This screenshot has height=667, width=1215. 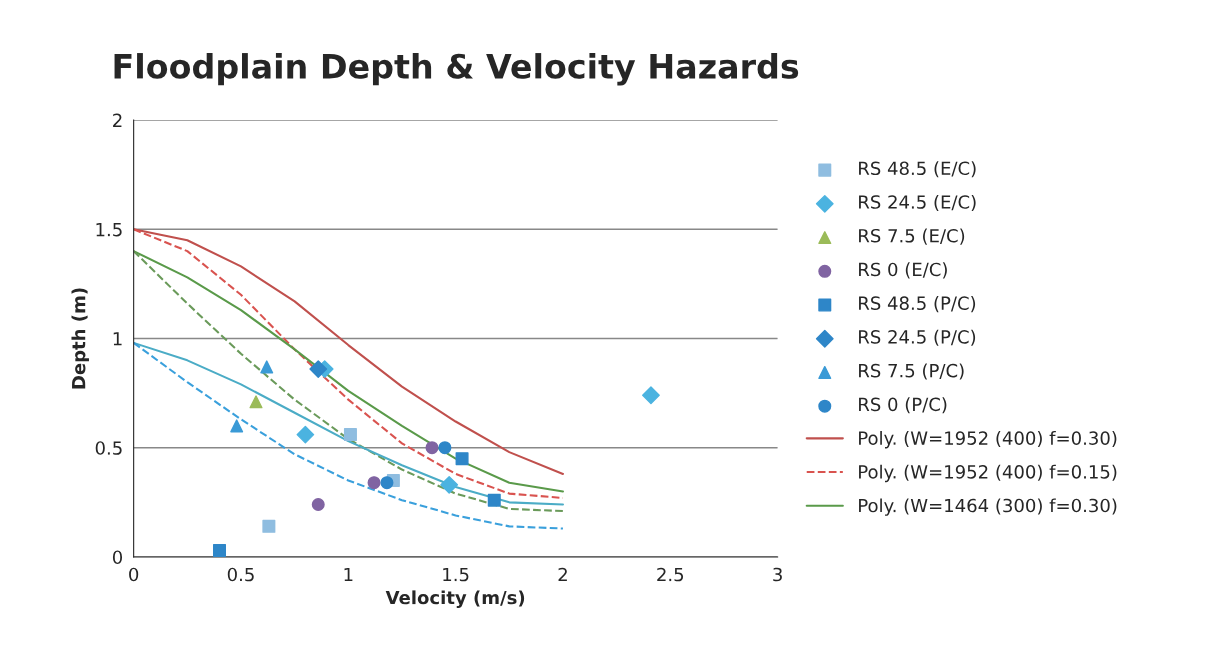 What do you see at coordinates (911, 371) in the screenshot?
I see `legend-label: RS 7.5 (P/C)` at bounding box center [911, 371].